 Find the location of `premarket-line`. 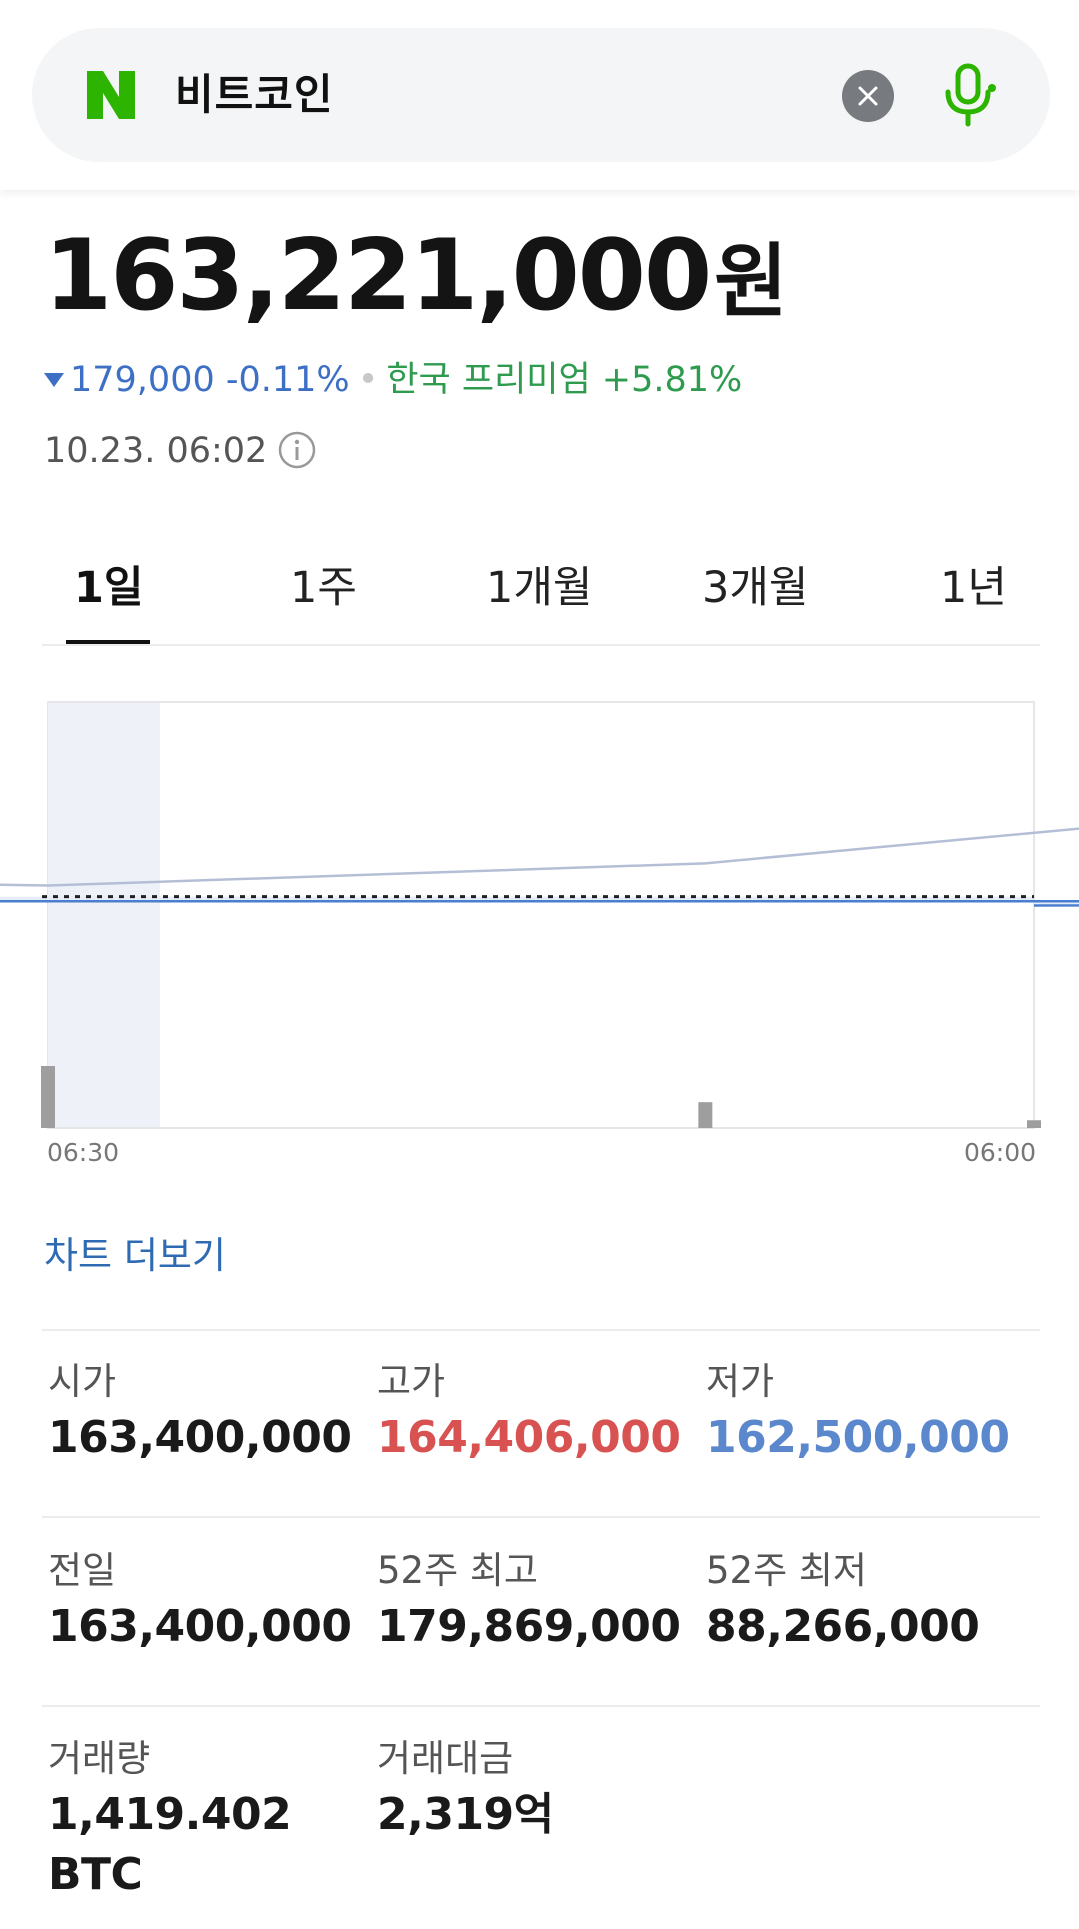

premarket-line is located at coordinates (539, 857).